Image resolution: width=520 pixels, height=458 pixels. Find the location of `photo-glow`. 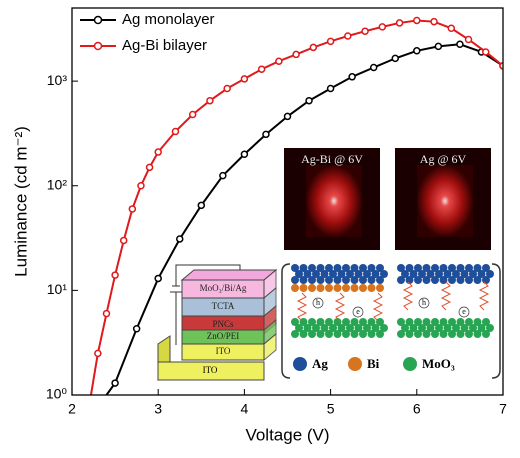

photo-glow is located at coordinates (445, 201).